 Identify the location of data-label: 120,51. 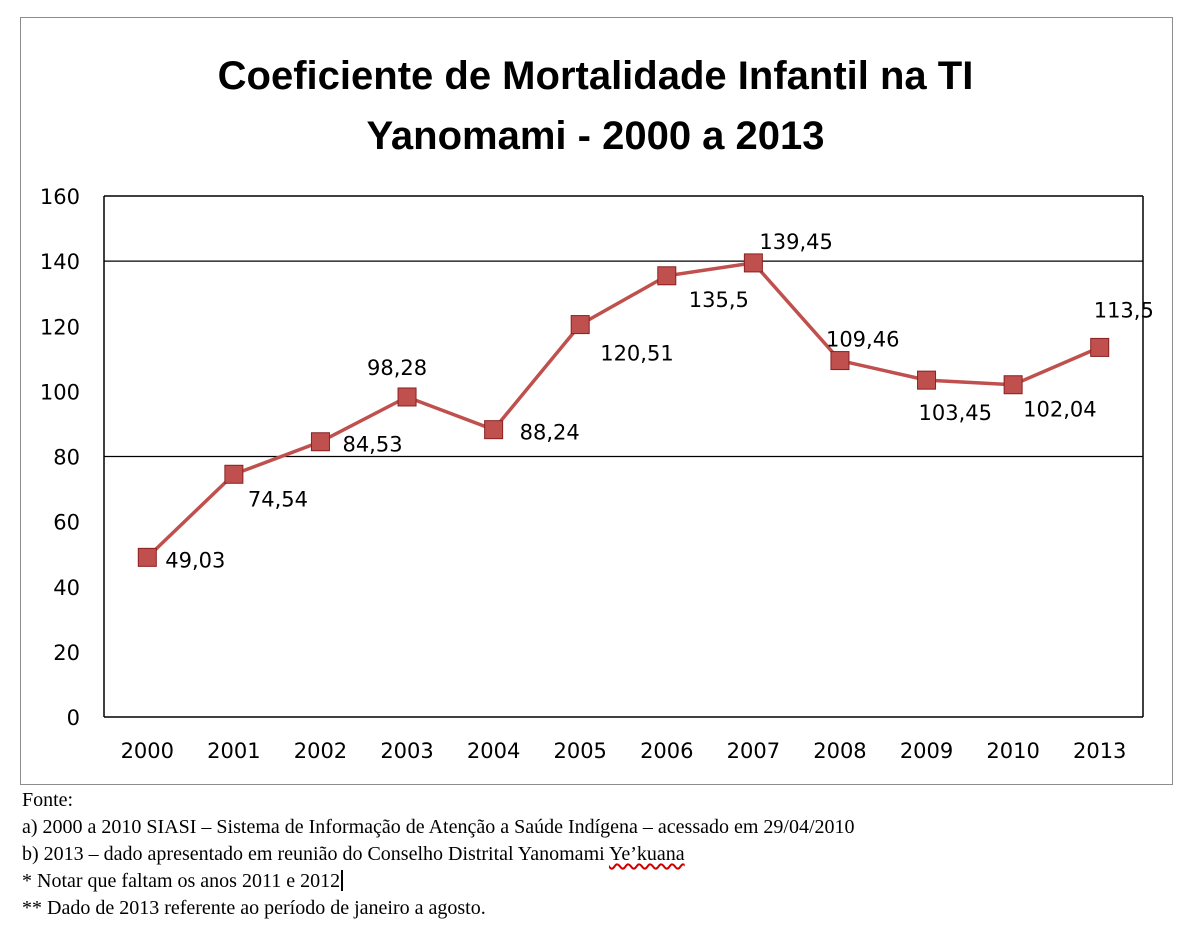
(636, 354).